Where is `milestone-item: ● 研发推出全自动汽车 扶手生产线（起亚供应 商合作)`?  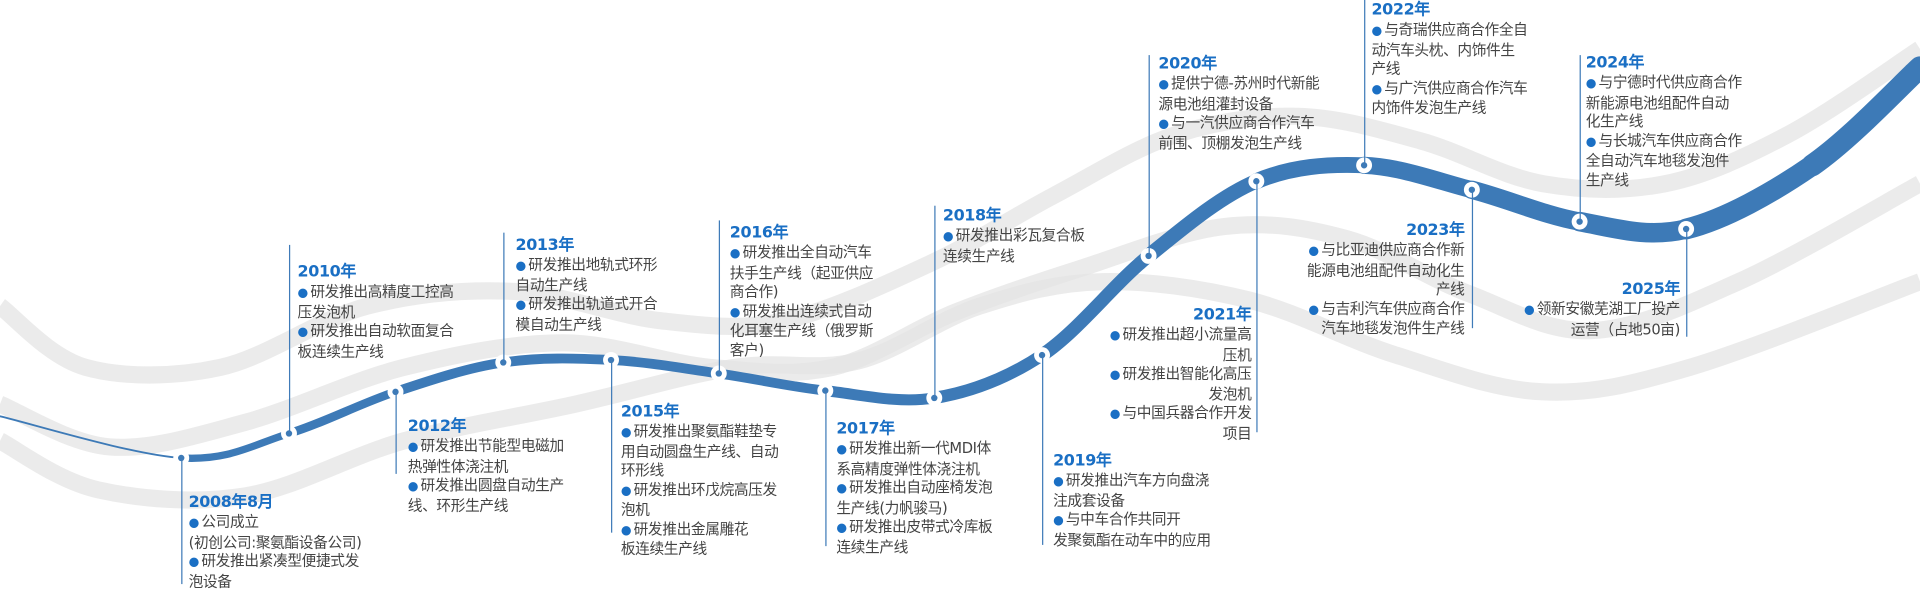
milestone-item: ● 研发推出全自动汽车 扶手生产线（起亚供应 商合作) is located at coordinates (802, 273).